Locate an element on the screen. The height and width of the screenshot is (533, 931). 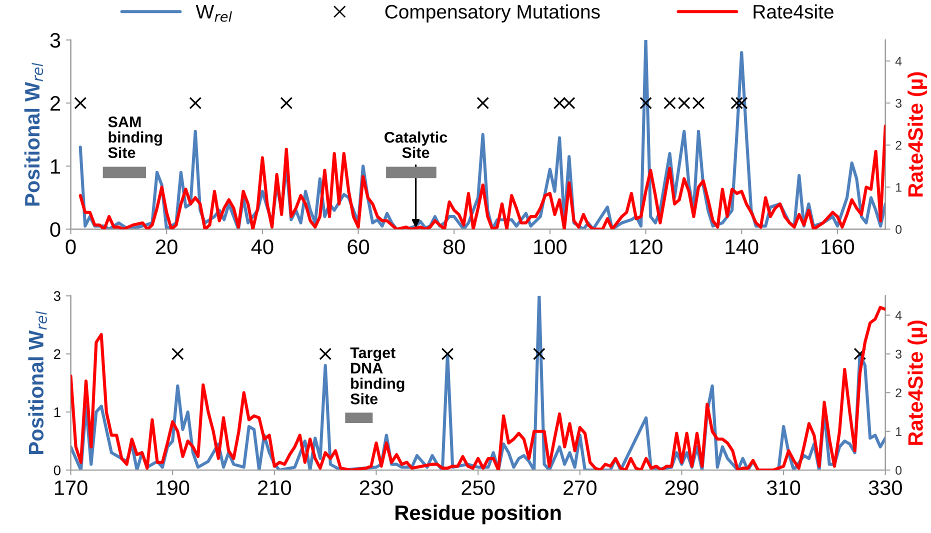
x-tick-label: 20 is located at coordinates (167, 246).